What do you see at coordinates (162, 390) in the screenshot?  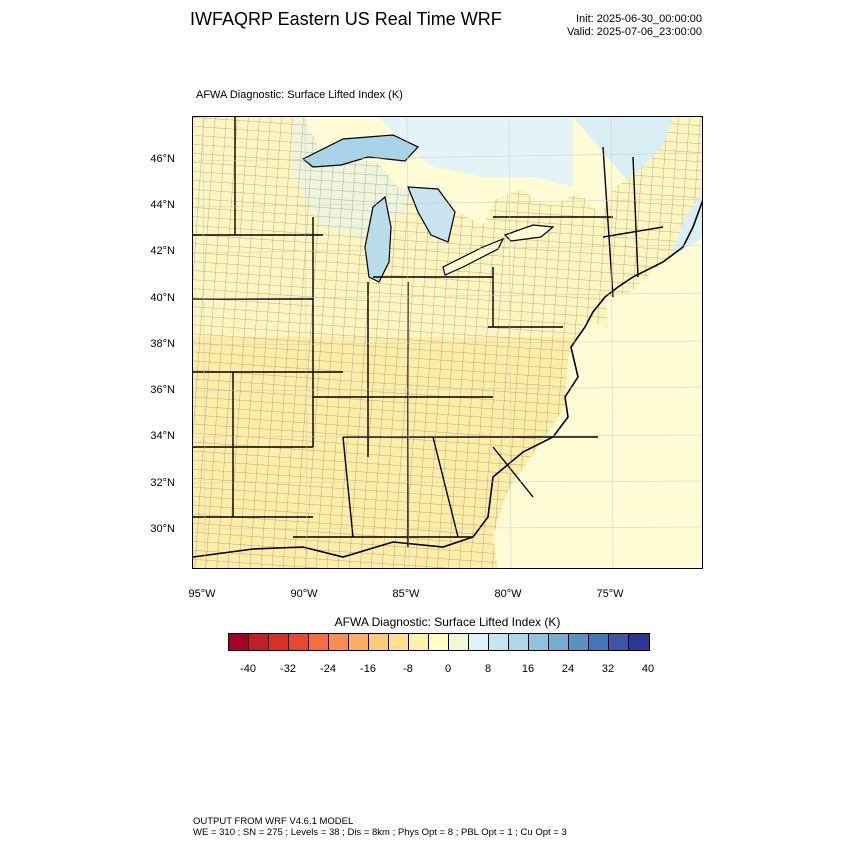 I see `lat-label-36n: 36°N` at bounding box center [162, 390].